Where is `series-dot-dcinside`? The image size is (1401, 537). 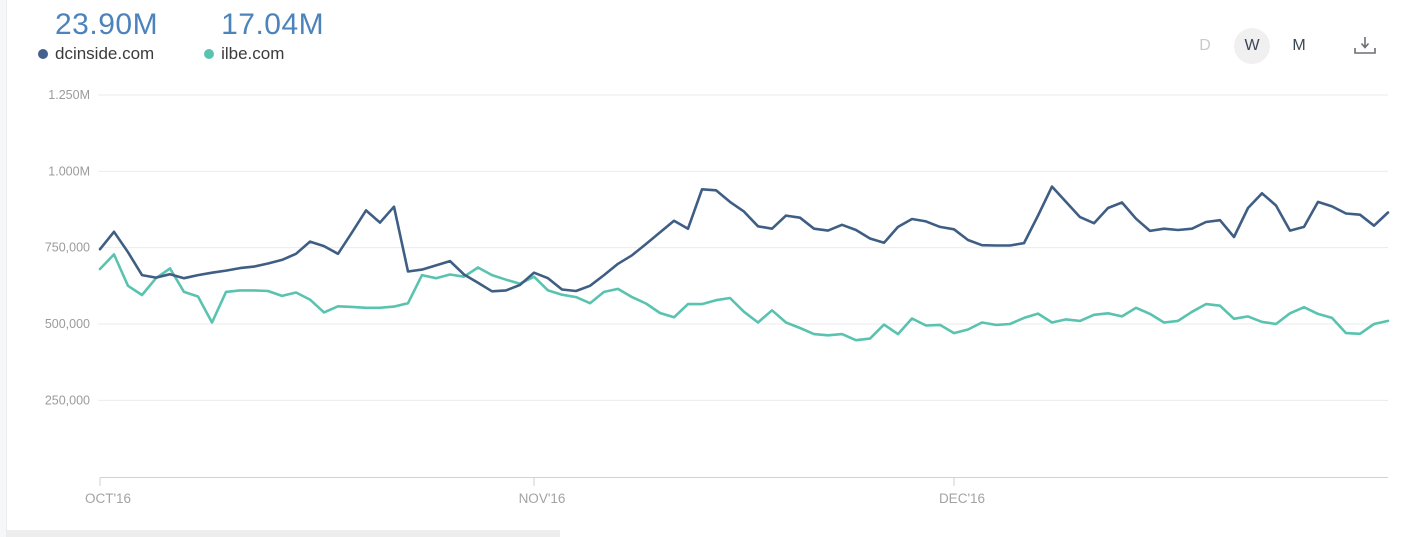 series-dot-dcinside is located at coordinates (43, 54).